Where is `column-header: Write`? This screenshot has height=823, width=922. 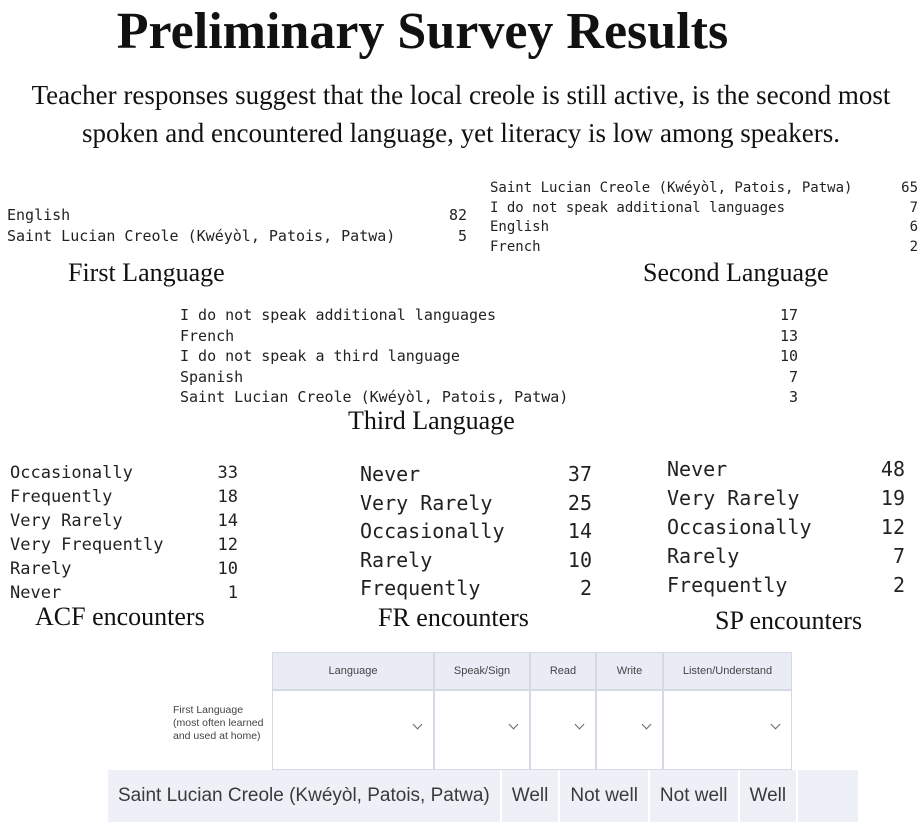 column-header: Write is located at coordinates (629, 671).